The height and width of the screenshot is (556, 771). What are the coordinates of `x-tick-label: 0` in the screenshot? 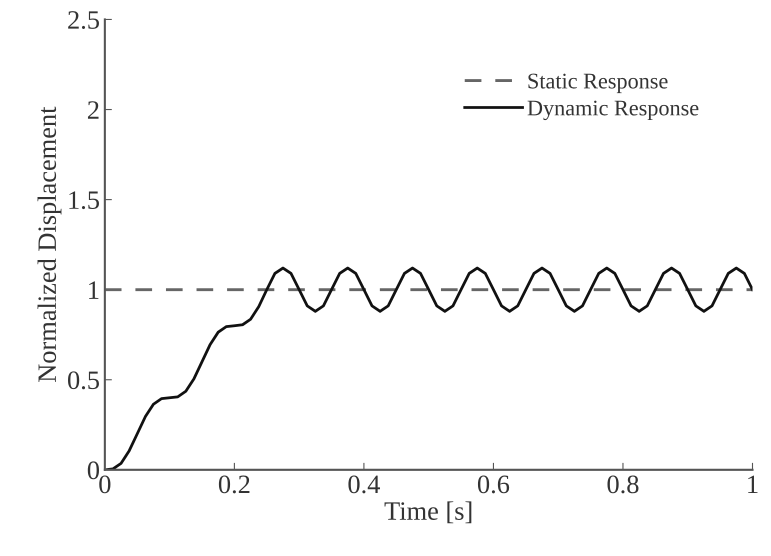 It's located at (104, 484).